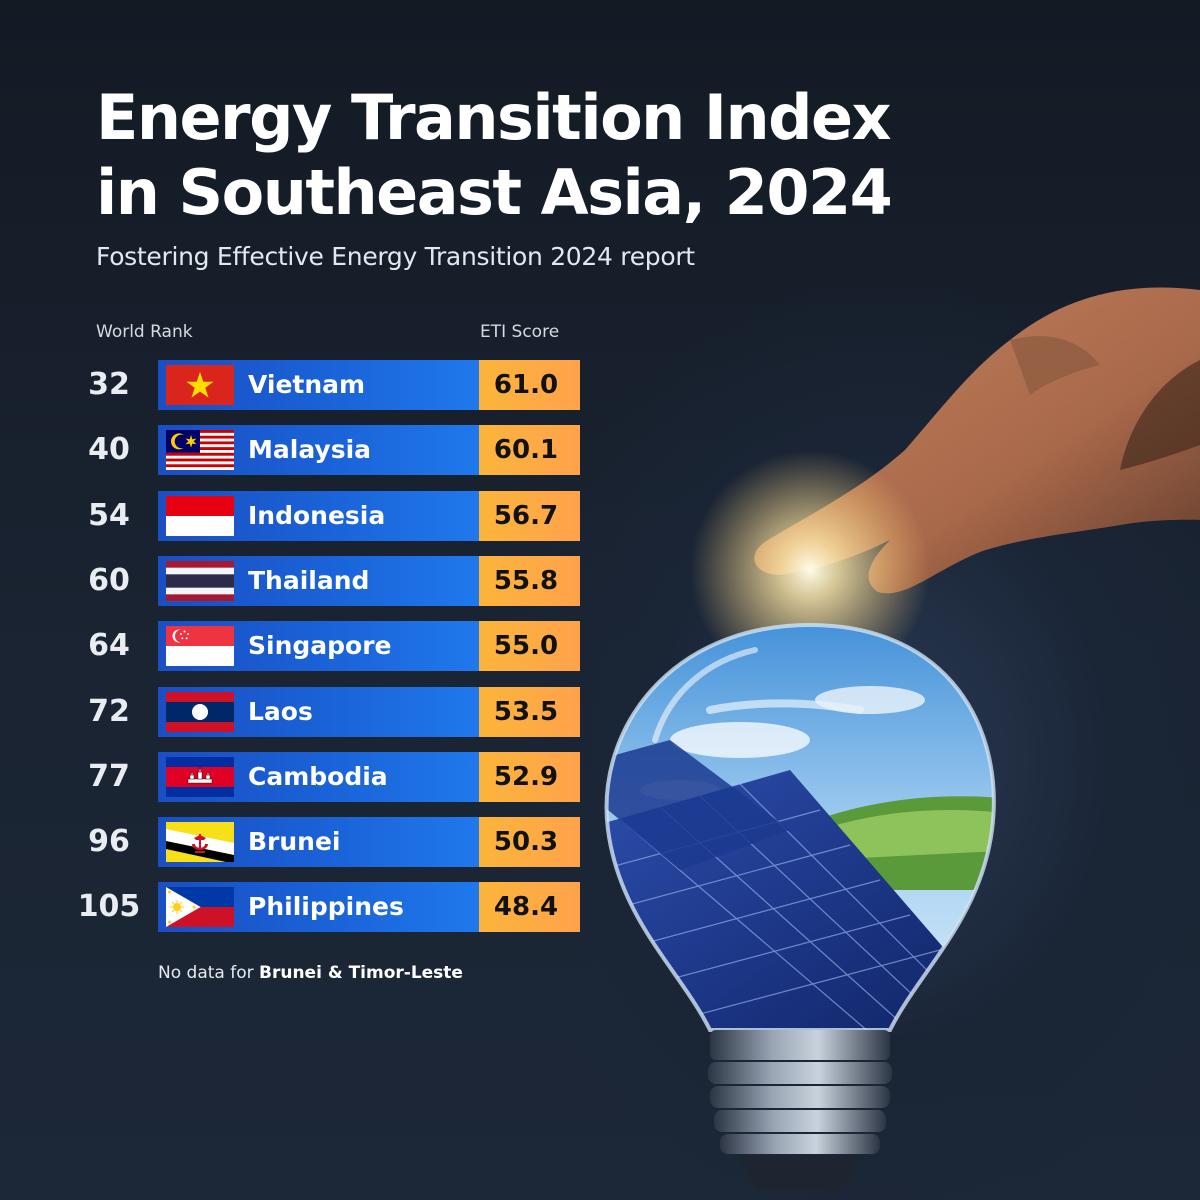 This screenshot has height=1200, width=1200. I want to click on country-name: Vietnam, so click(307, 384).